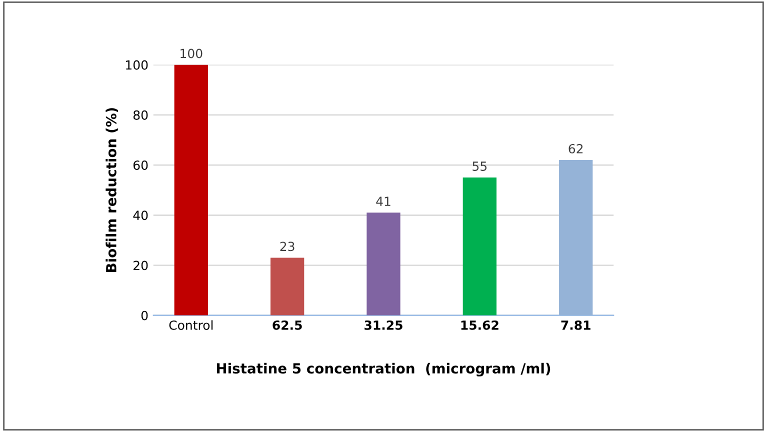 This screenshot has height=432, width=767. Describe the element at coordinates (479, 166) in the screenshot. I see `data-label: 55` at that location.